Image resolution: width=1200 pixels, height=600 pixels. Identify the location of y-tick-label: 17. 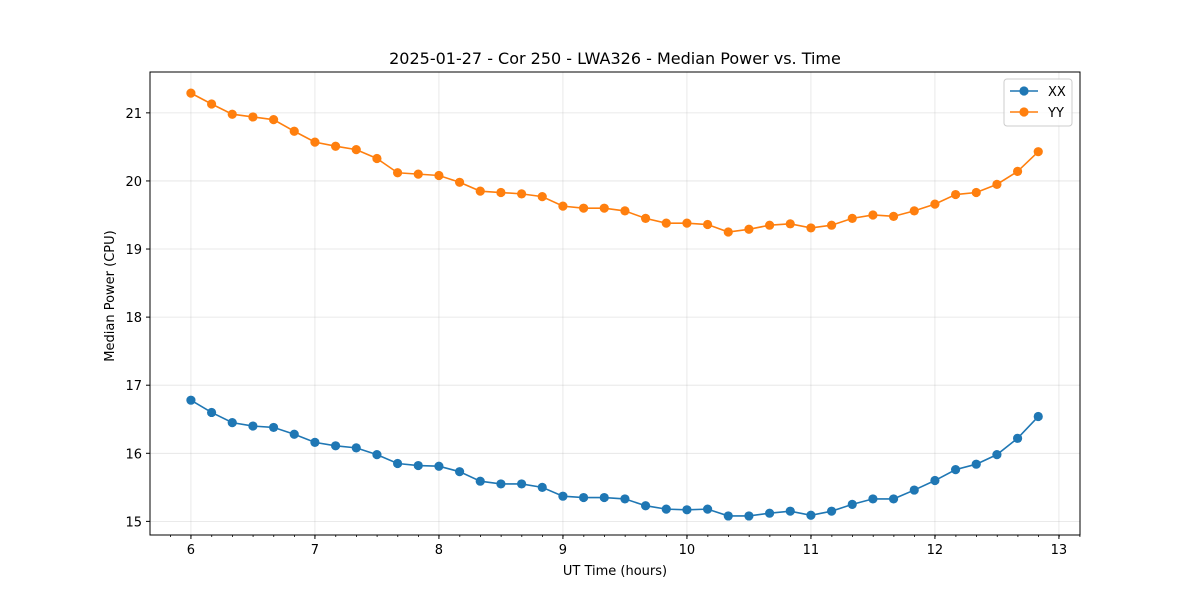
(133, 386).